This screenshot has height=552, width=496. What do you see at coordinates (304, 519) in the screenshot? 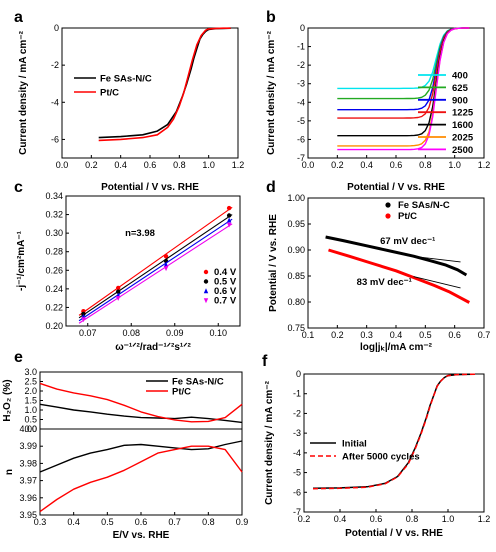
I see `panel-f-x-tick-label: 0.2` at bounding box center [304, 519].